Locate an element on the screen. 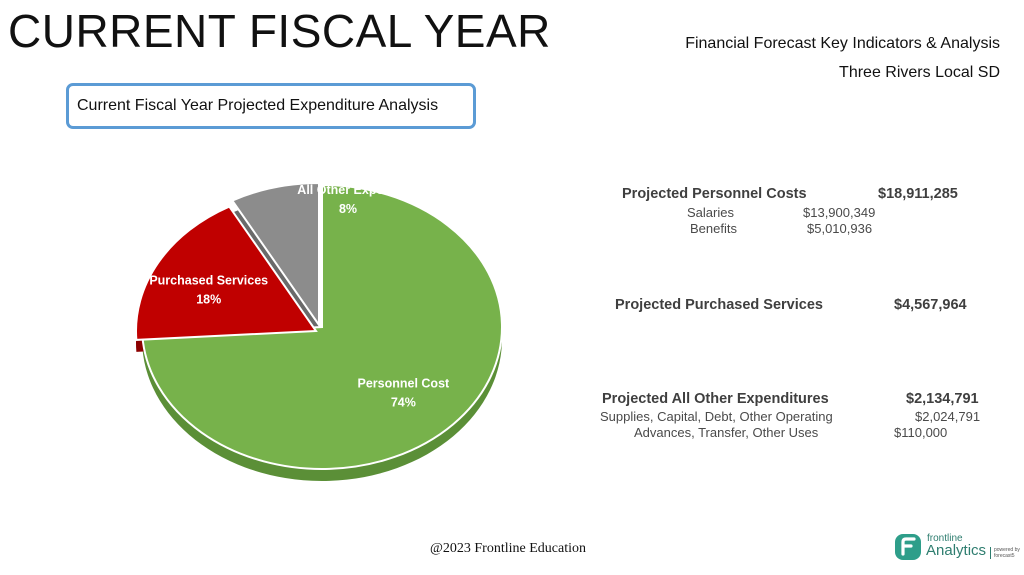 This screenshot has height=575, width=1024. other-expenditures-value: $2,134,791 is located at coordinates (942, 399).